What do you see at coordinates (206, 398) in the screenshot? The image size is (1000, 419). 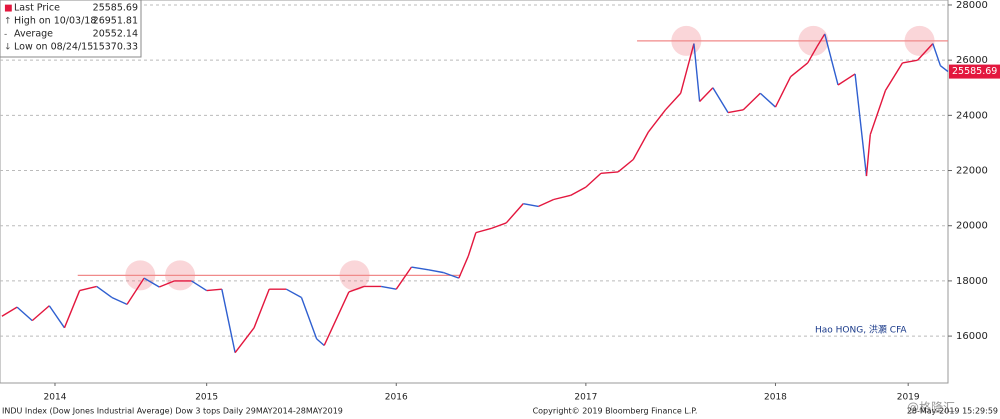 I see `x-tick-label: 2015` at bounding box center [206, 398].